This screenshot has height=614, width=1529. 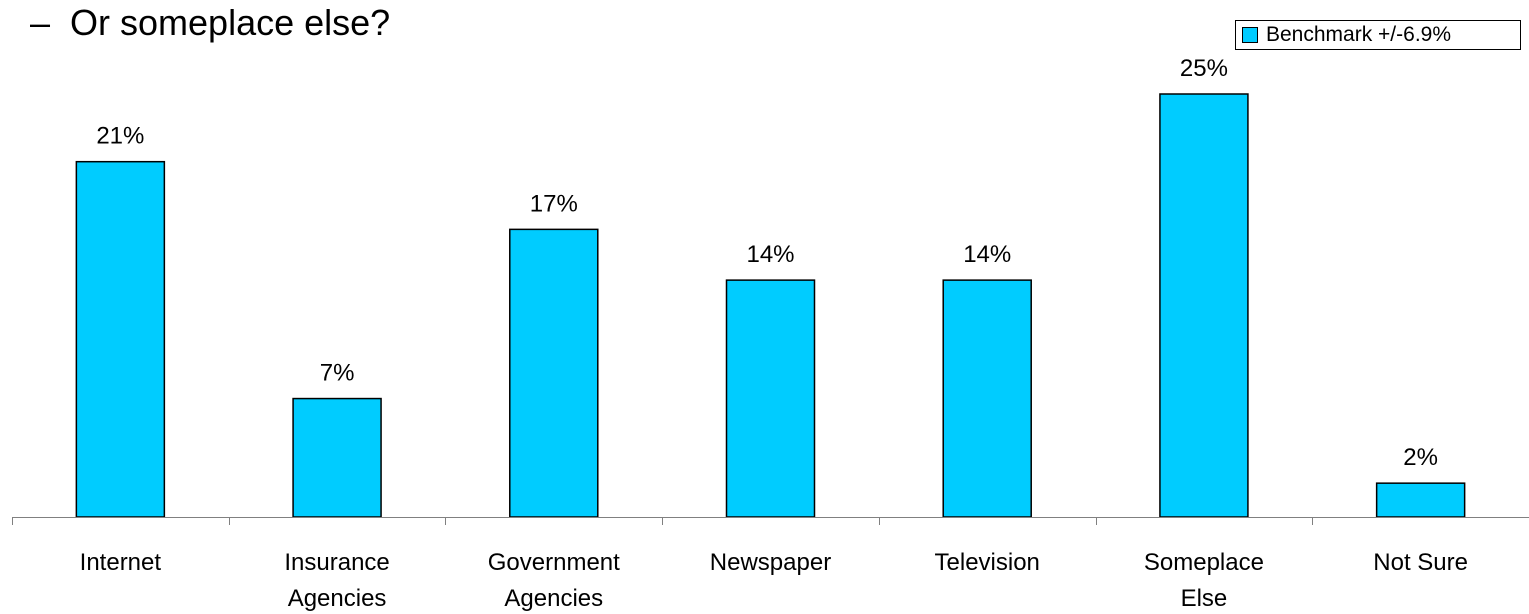 What do you see at coordinates (337, 373) in the screenshot?
I see `data-label: 7%` at bounding box center [337, 373].